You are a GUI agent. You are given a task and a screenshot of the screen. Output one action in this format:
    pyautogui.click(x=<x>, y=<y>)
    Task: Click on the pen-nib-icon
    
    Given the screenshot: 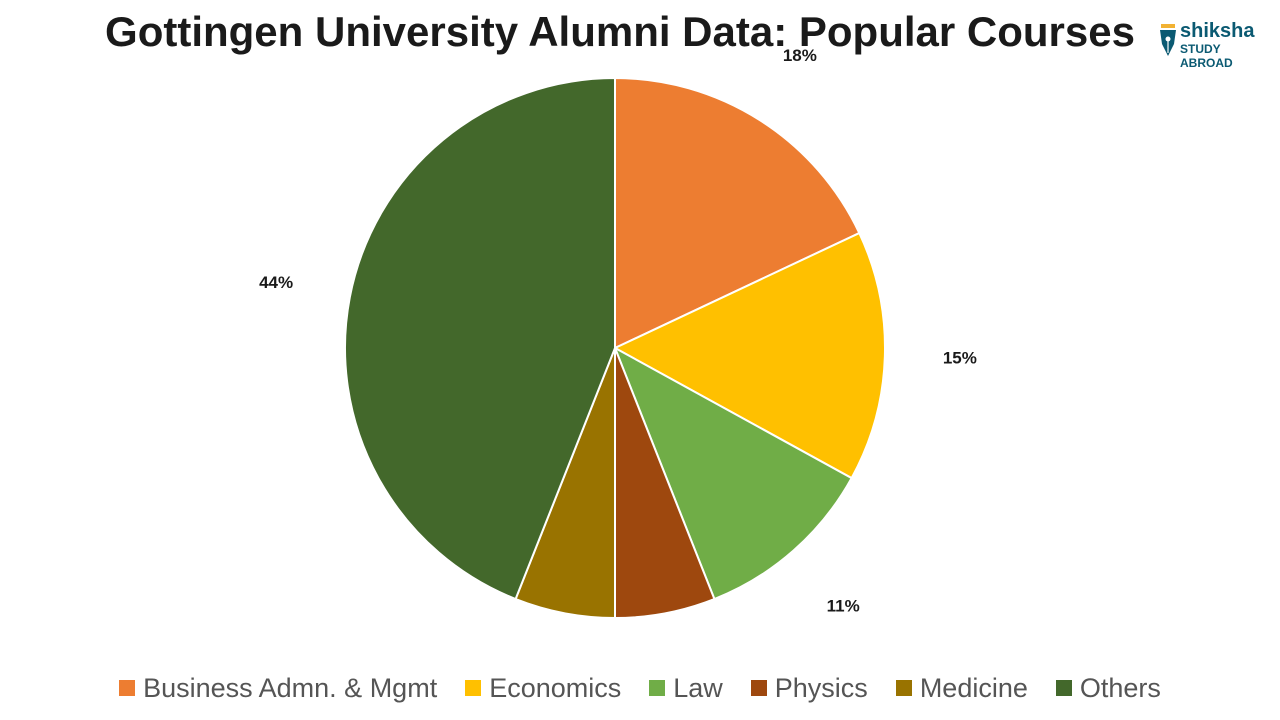 What is the action you would take?
    pyautogui.click(x=1168, y=40)
    